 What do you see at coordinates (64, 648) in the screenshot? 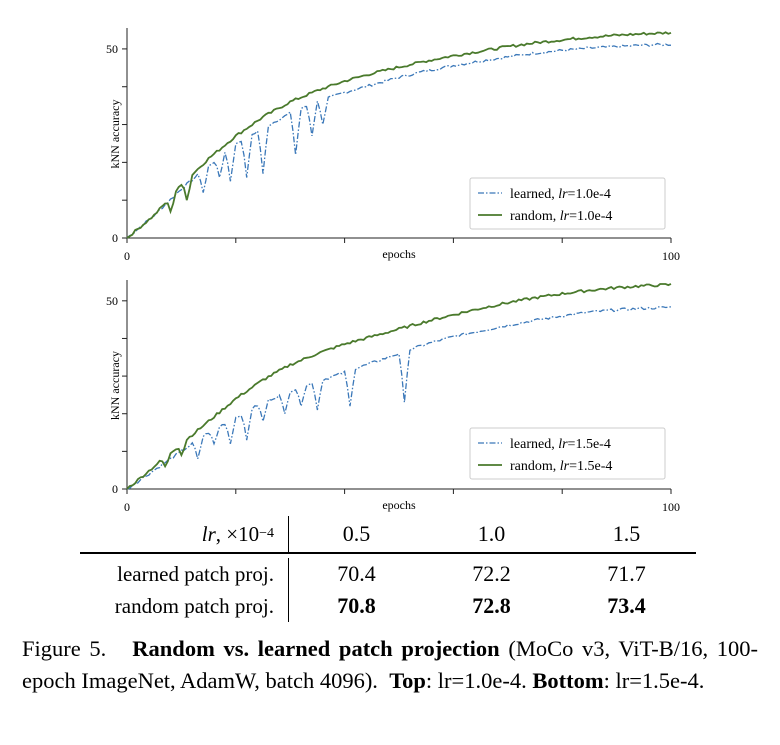
I see `caption-figure-number: Figure 5.` at bounding box center [64, 648].